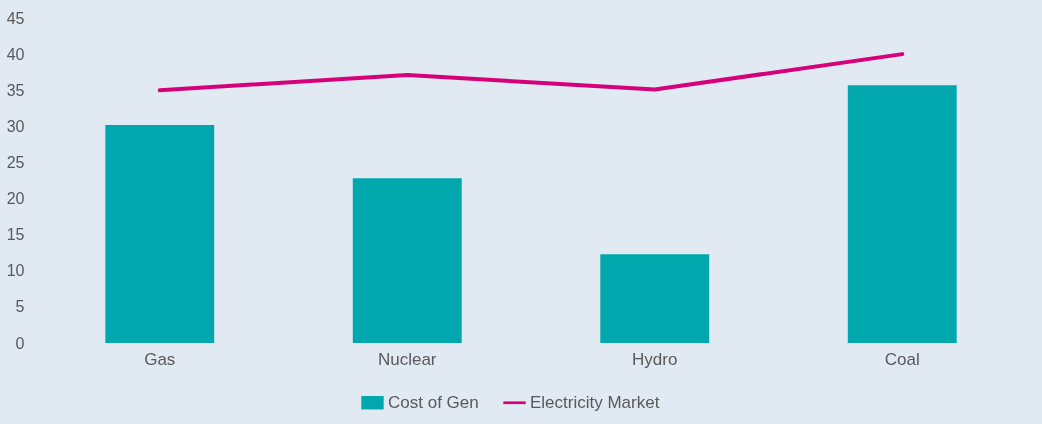 The width and height of the screenshot is (1042, 424). Describe the element at coordinates (15, 18) in the screenshot. I see `y-tick-label: 45` at that location.